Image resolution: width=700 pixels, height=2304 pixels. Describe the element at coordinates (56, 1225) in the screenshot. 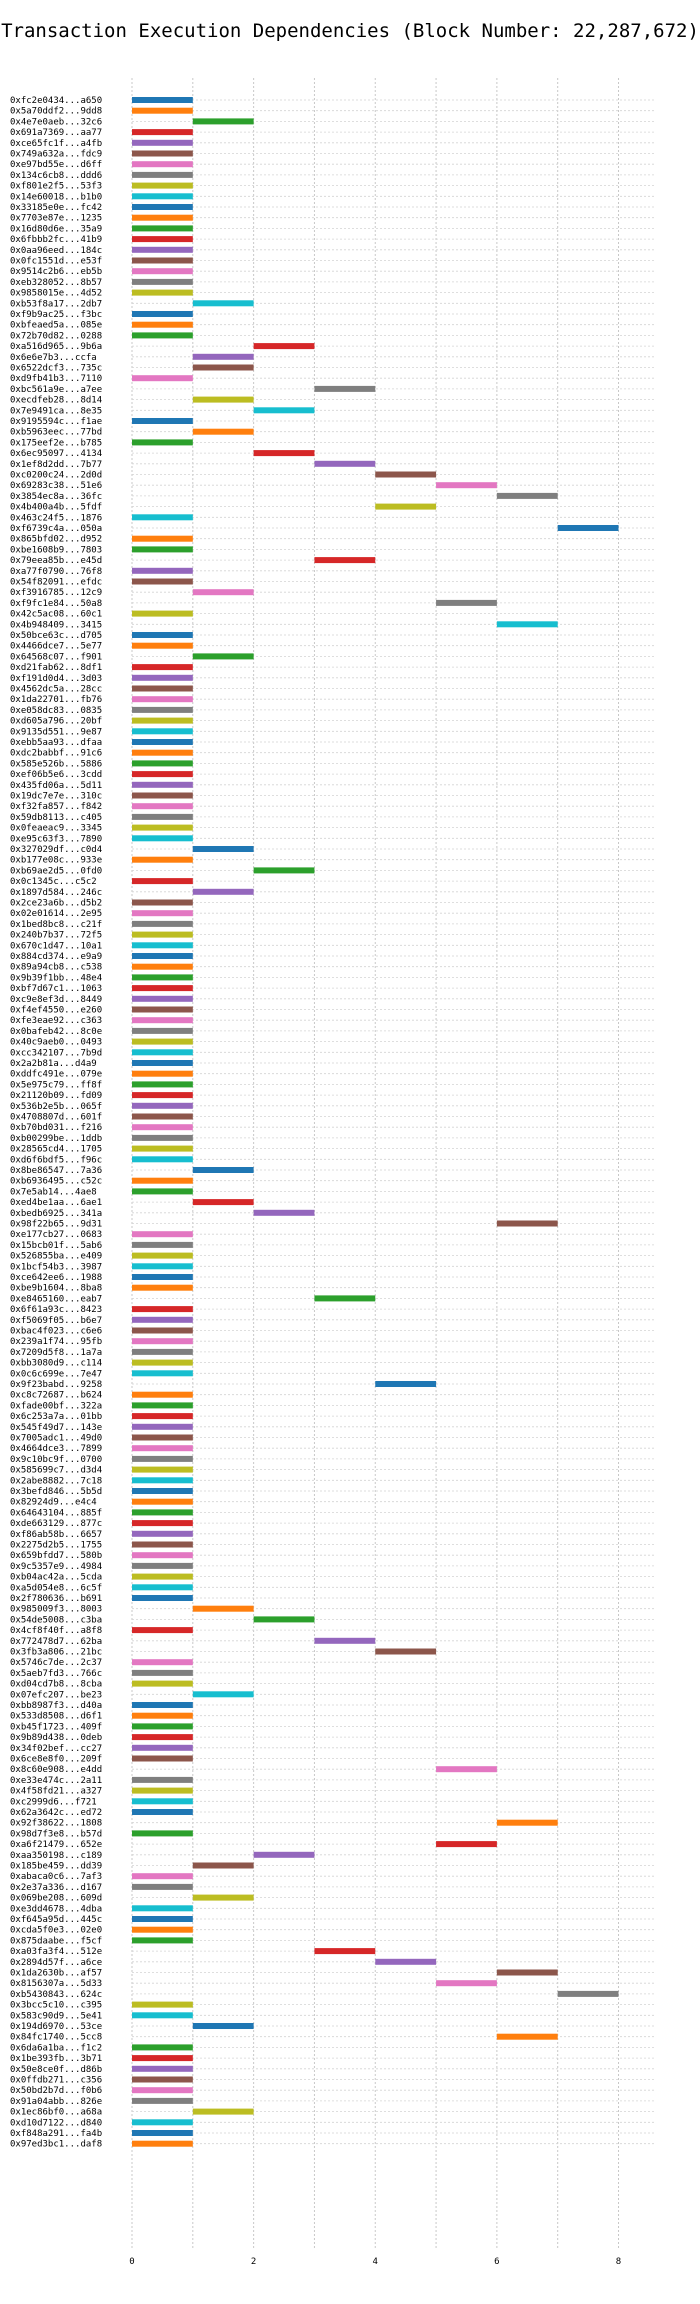

I see `transaction-label: 0x98f22b65...9d31` at that location.